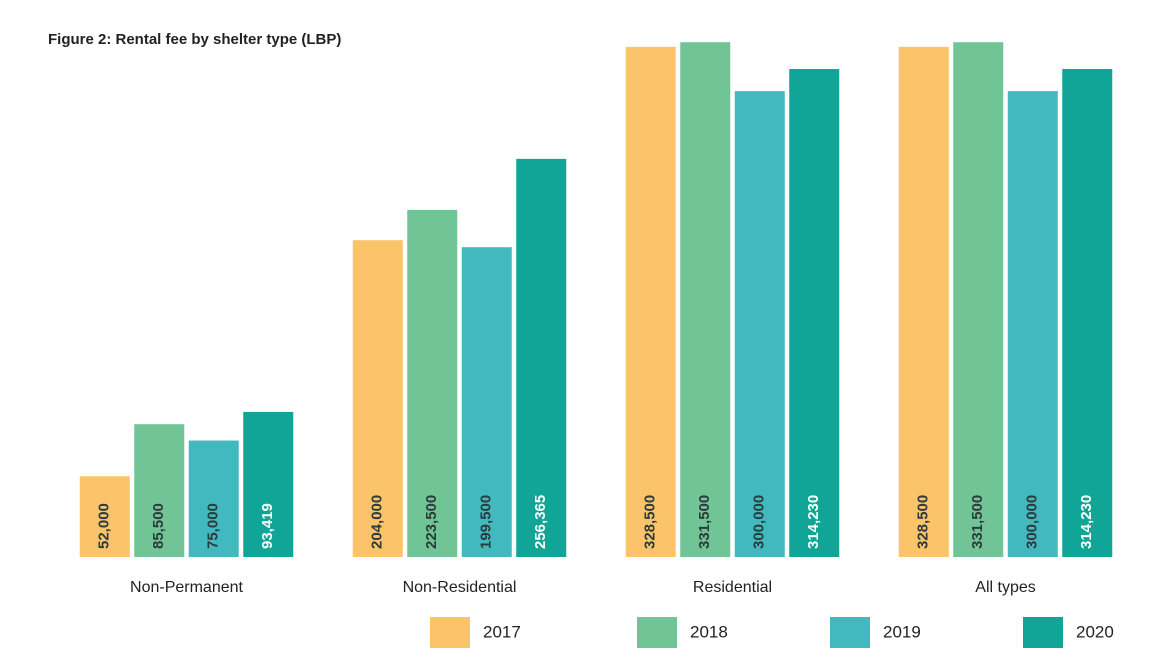 The height and width of the screenshot is (661, 1168). I want to click on value-label: 199,500, so click(486, 522).